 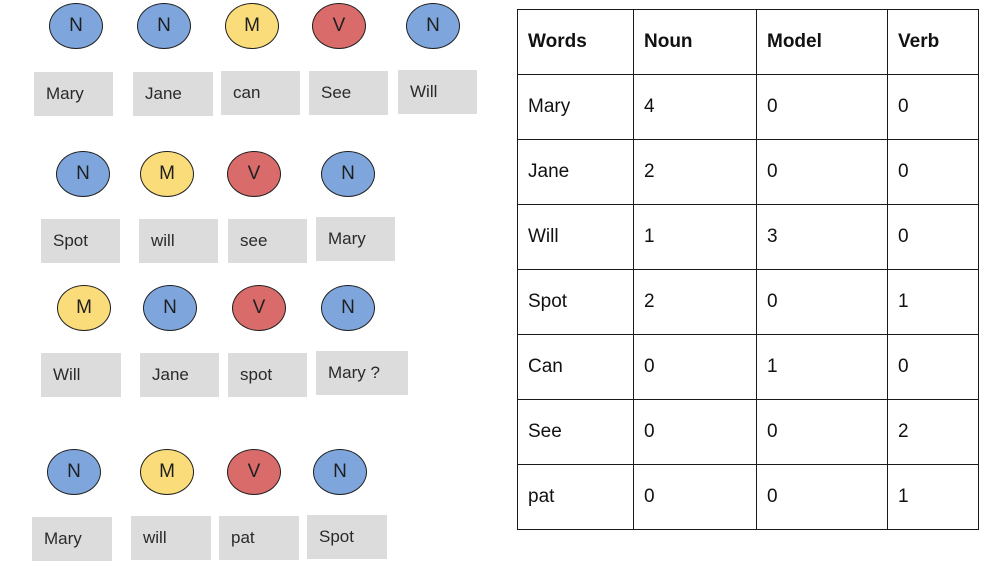 I want to click on table-cell: Mary, so click(x=575, y=107).